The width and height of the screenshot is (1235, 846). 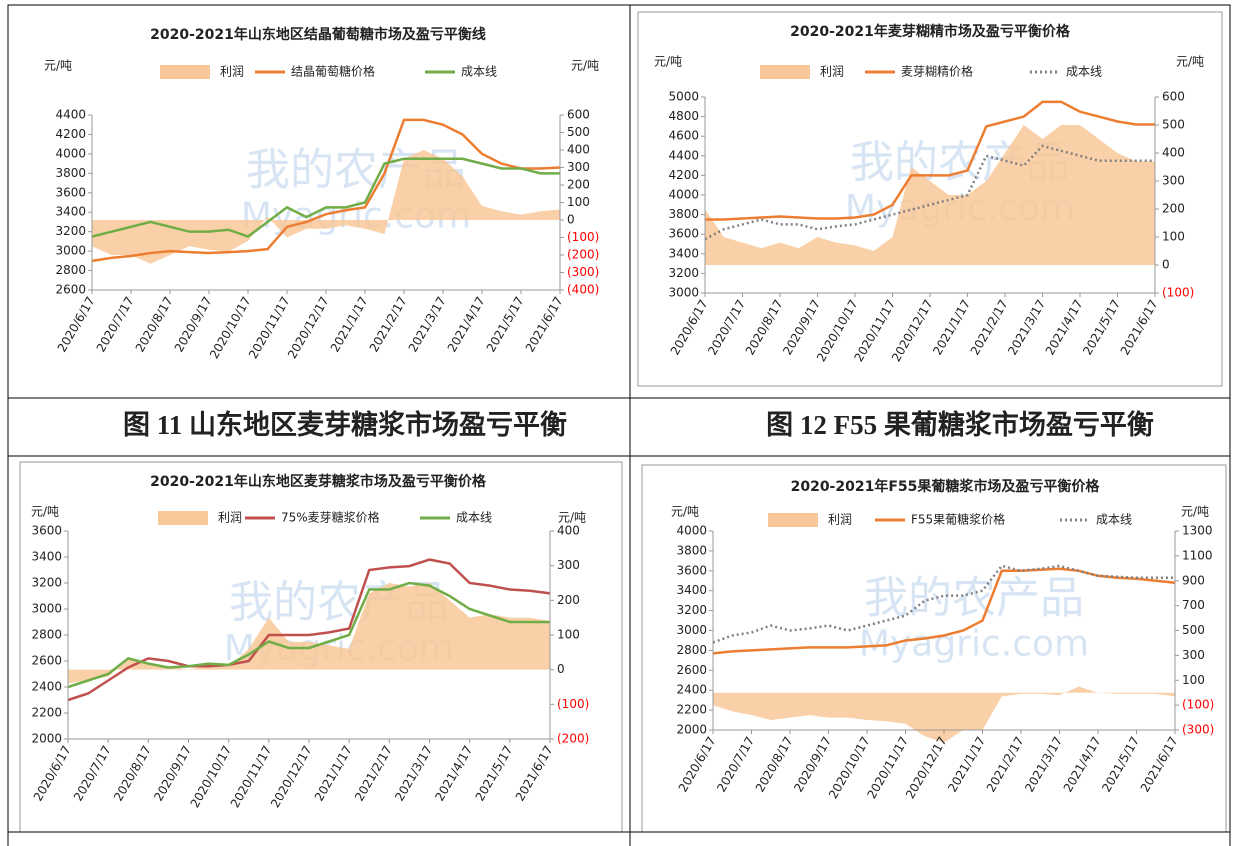 I want to click on y-tick-label: 2200, so click(x=691, y=710).